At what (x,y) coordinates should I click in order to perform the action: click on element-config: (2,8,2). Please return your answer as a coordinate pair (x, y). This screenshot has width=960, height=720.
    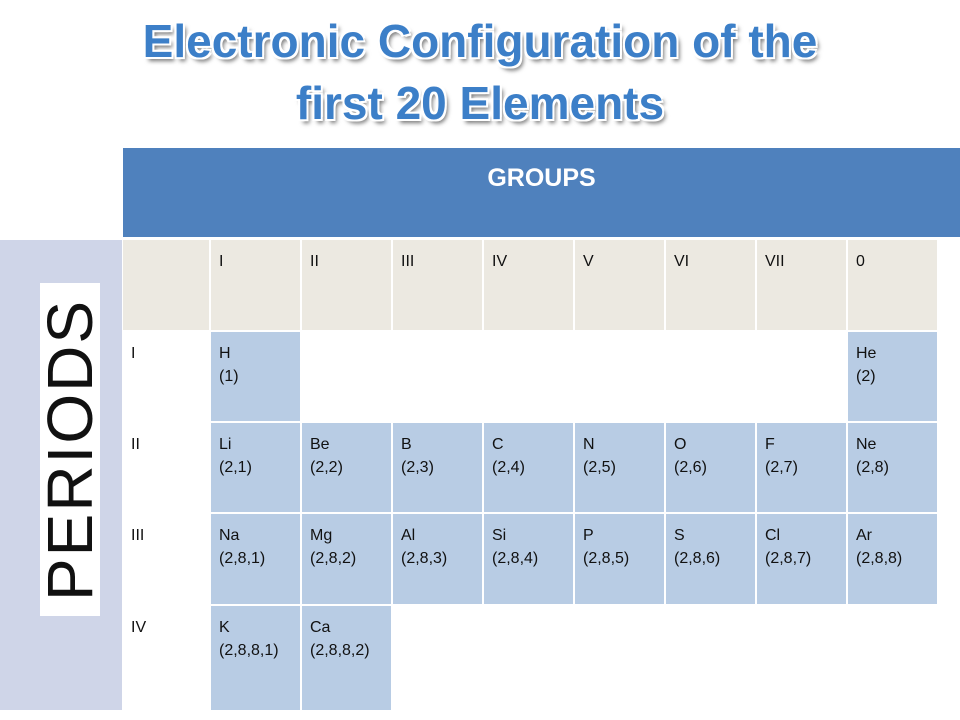
    Looking at the image, I should click on (333, 558).